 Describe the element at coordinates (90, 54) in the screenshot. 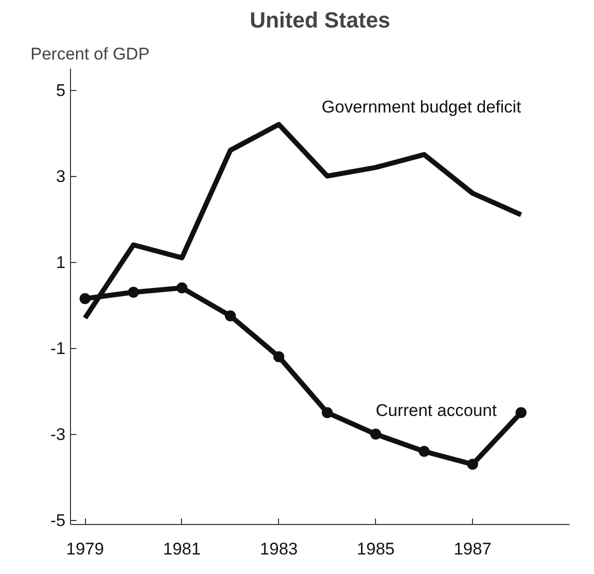

I see `y-axis-title: Percent of GDP` at that location.